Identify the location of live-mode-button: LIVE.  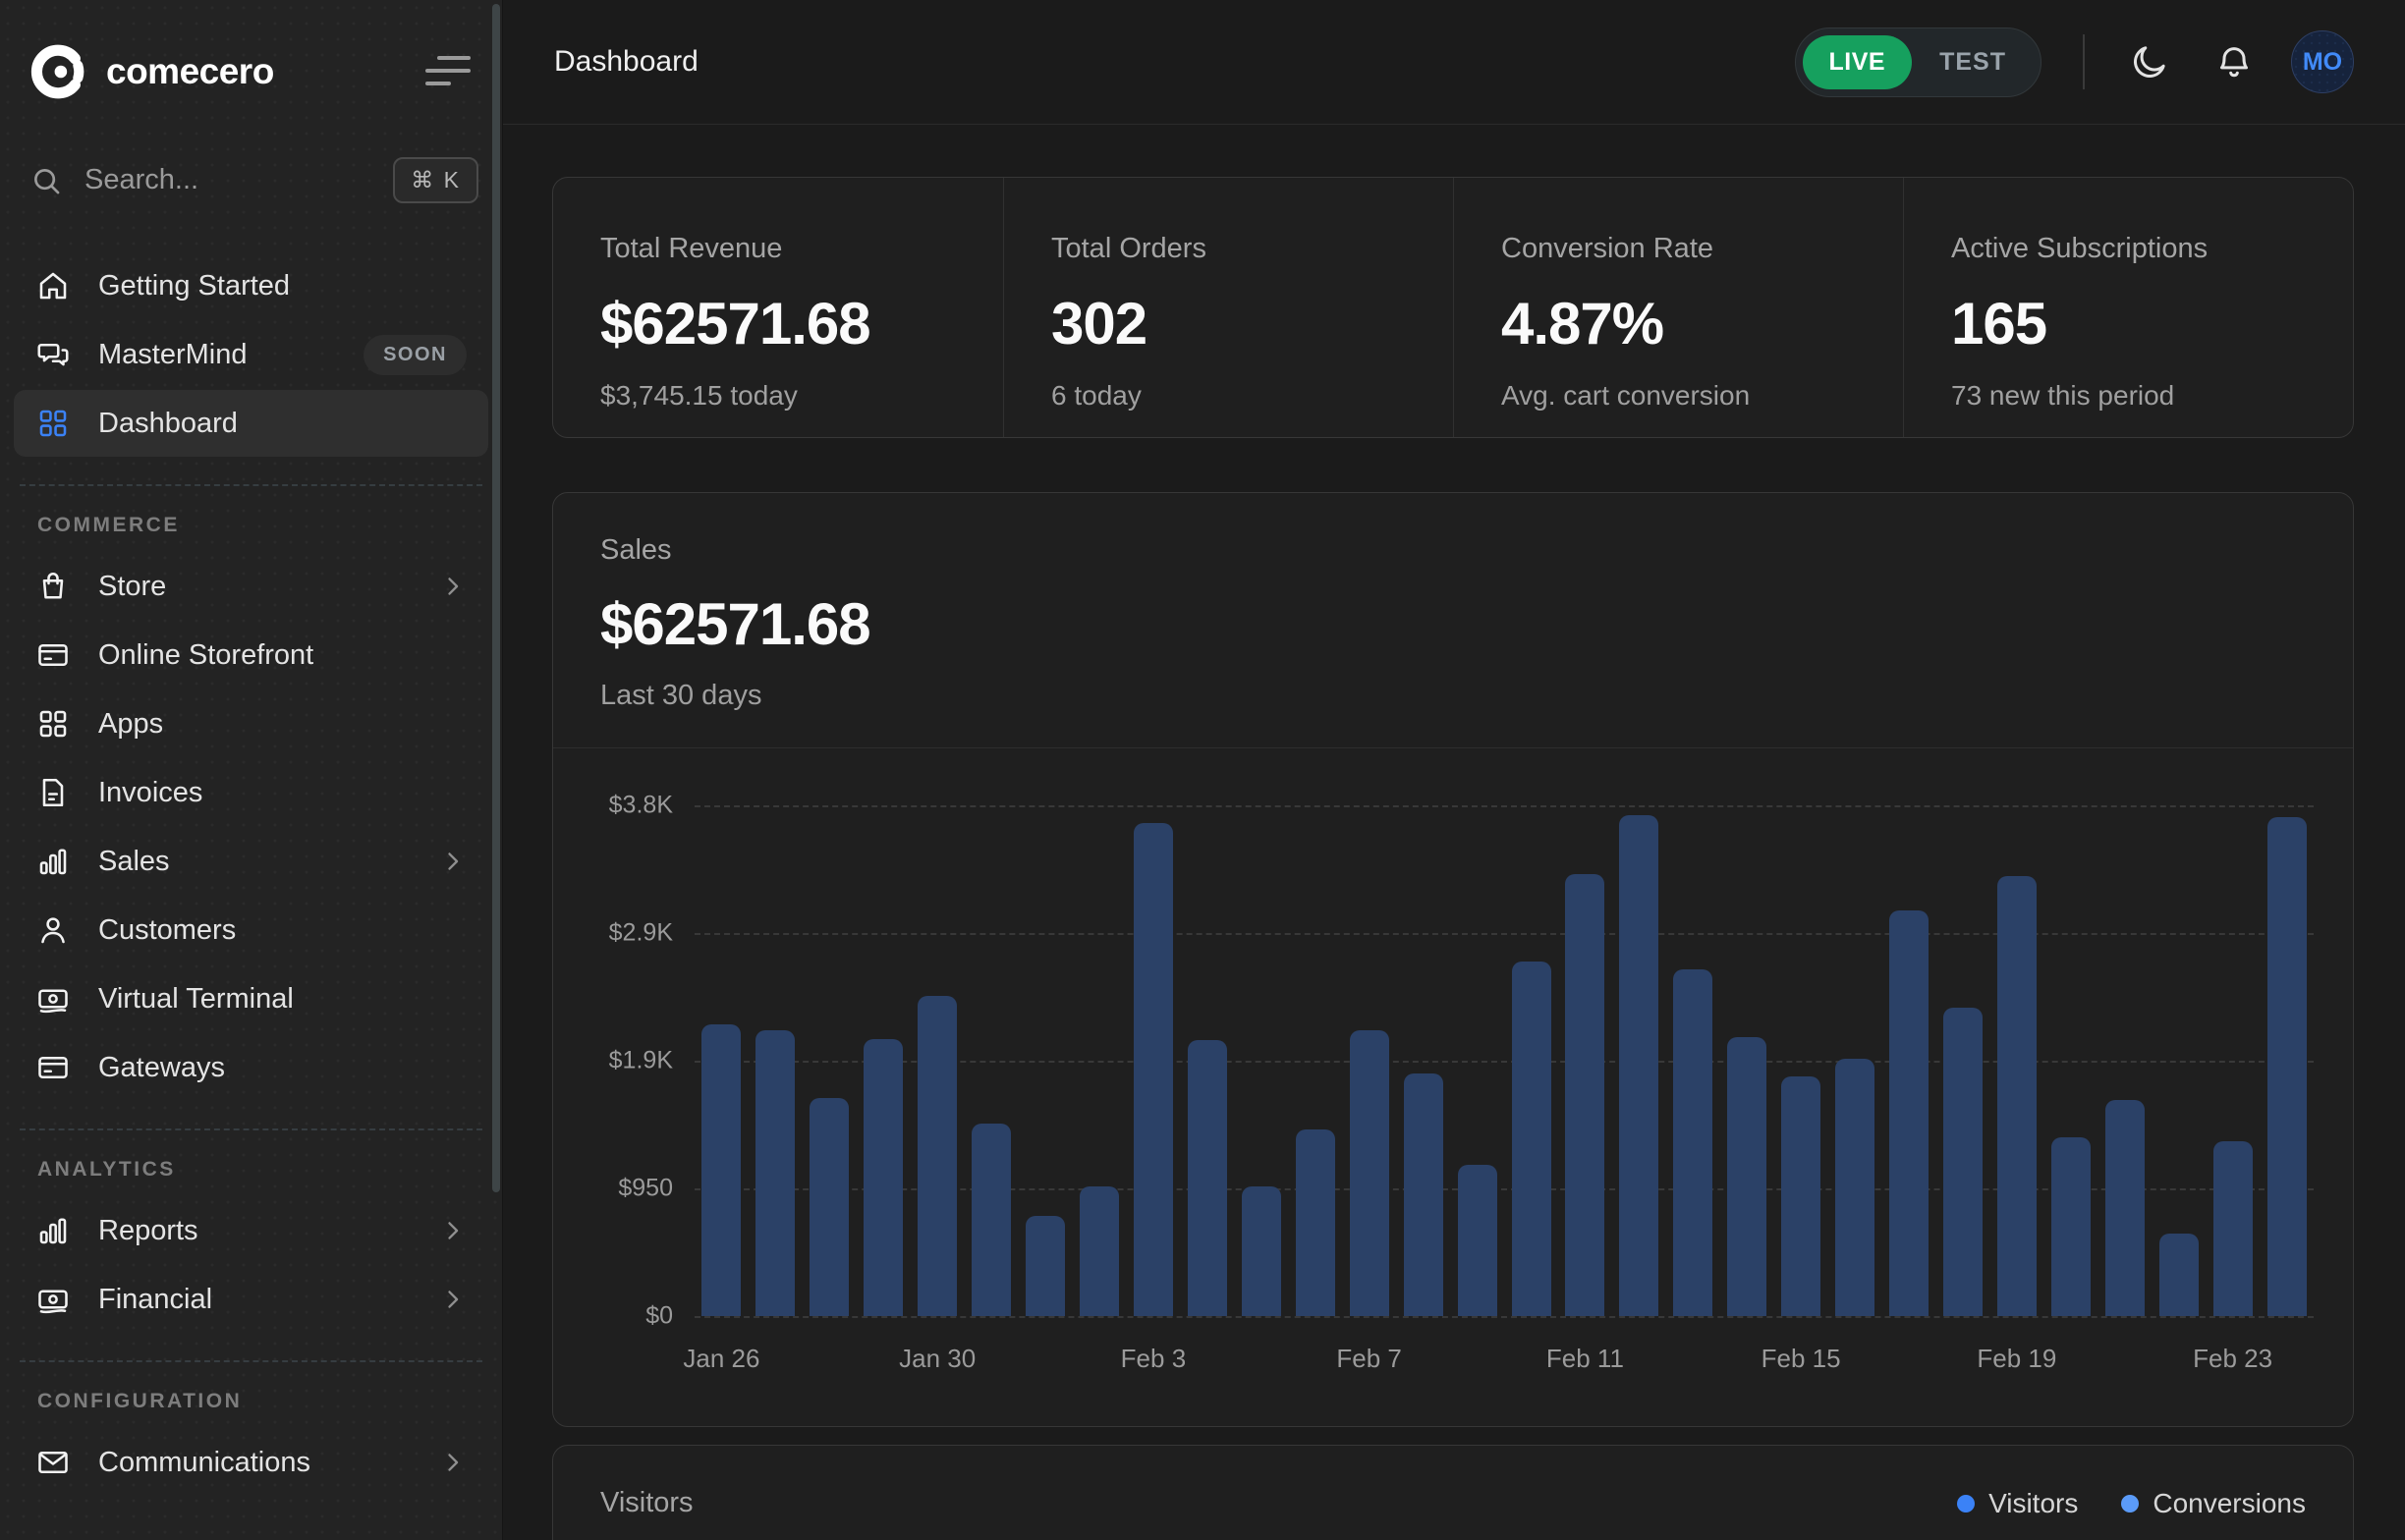
(1857, 61).